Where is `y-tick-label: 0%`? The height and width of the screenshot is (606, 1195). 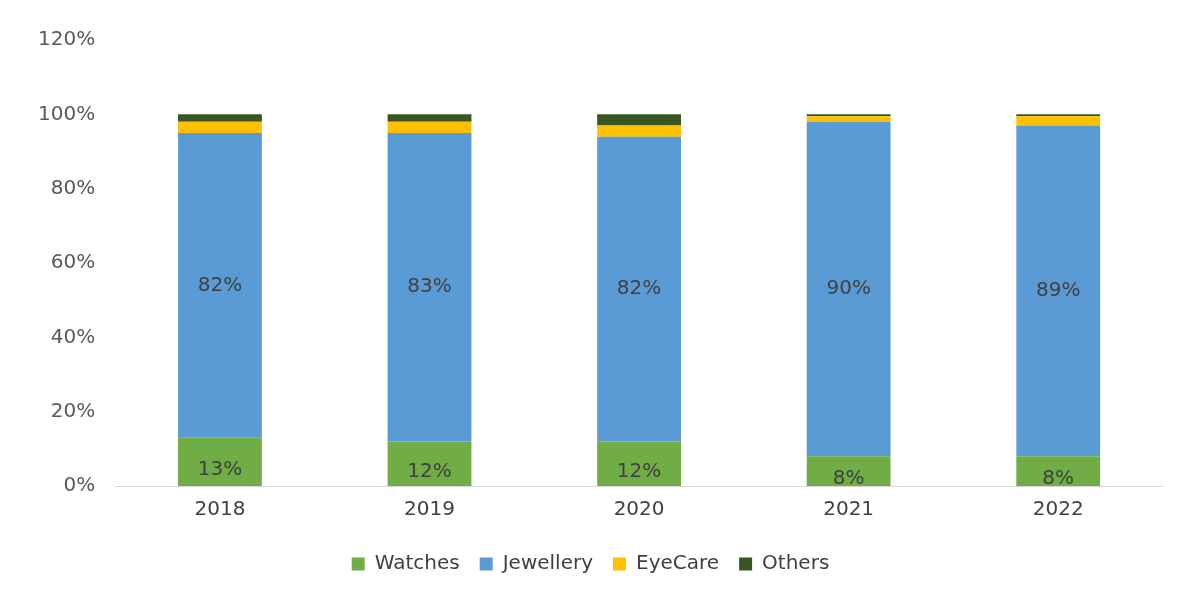
y-tick-label: 0% is located at coordinates (79, 484).